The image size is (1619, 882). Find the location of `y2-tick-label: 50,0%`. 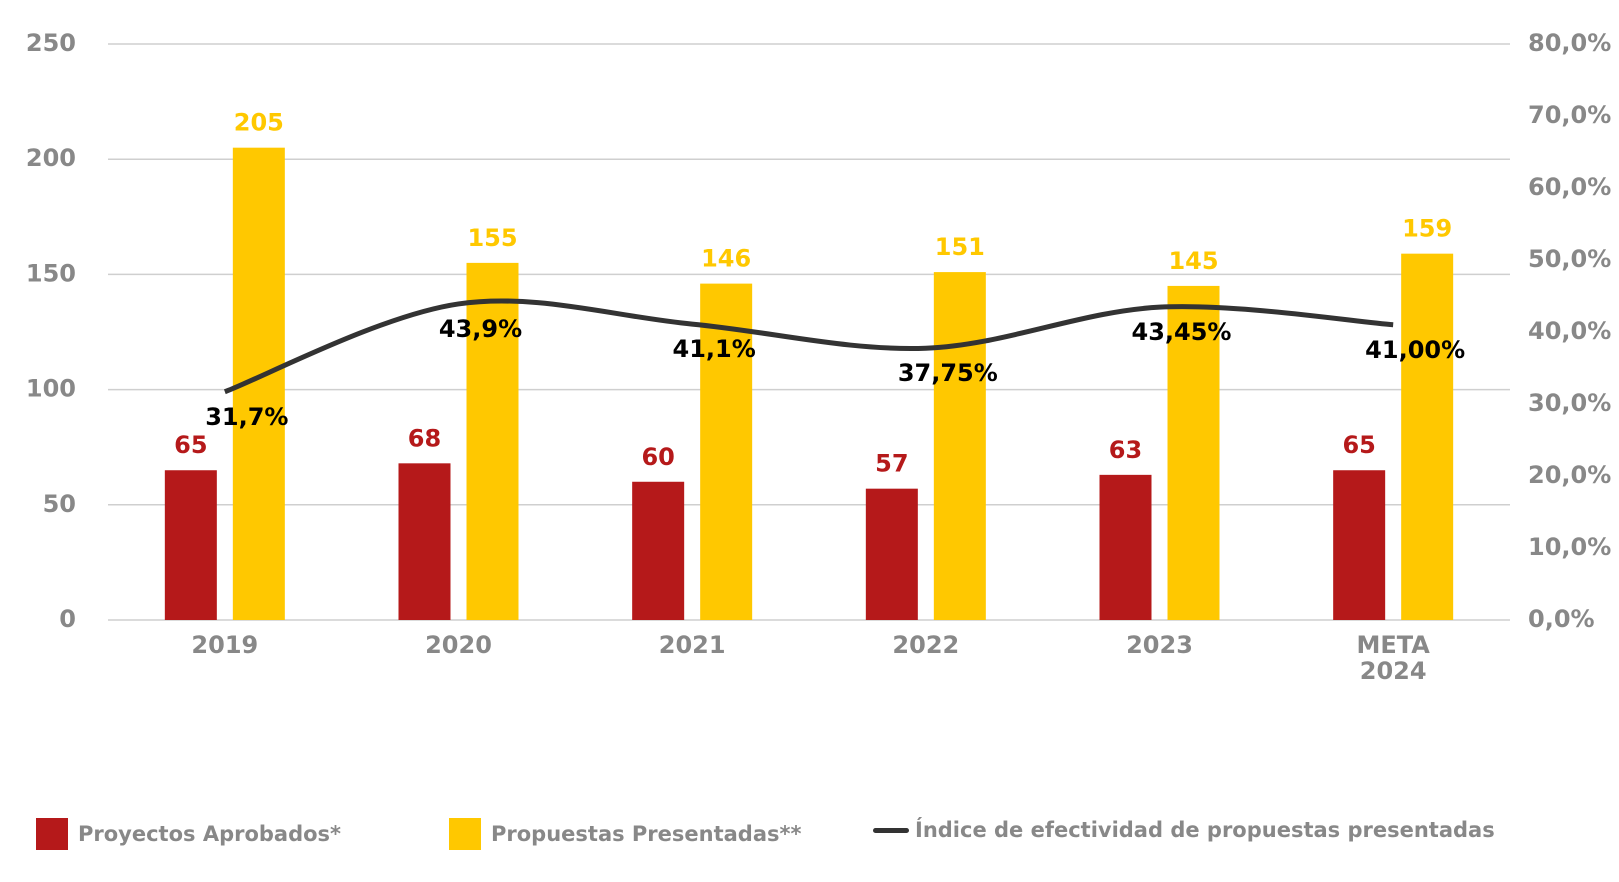

y2-tick-label: 50,0% is located at coordinates (1569, 259).